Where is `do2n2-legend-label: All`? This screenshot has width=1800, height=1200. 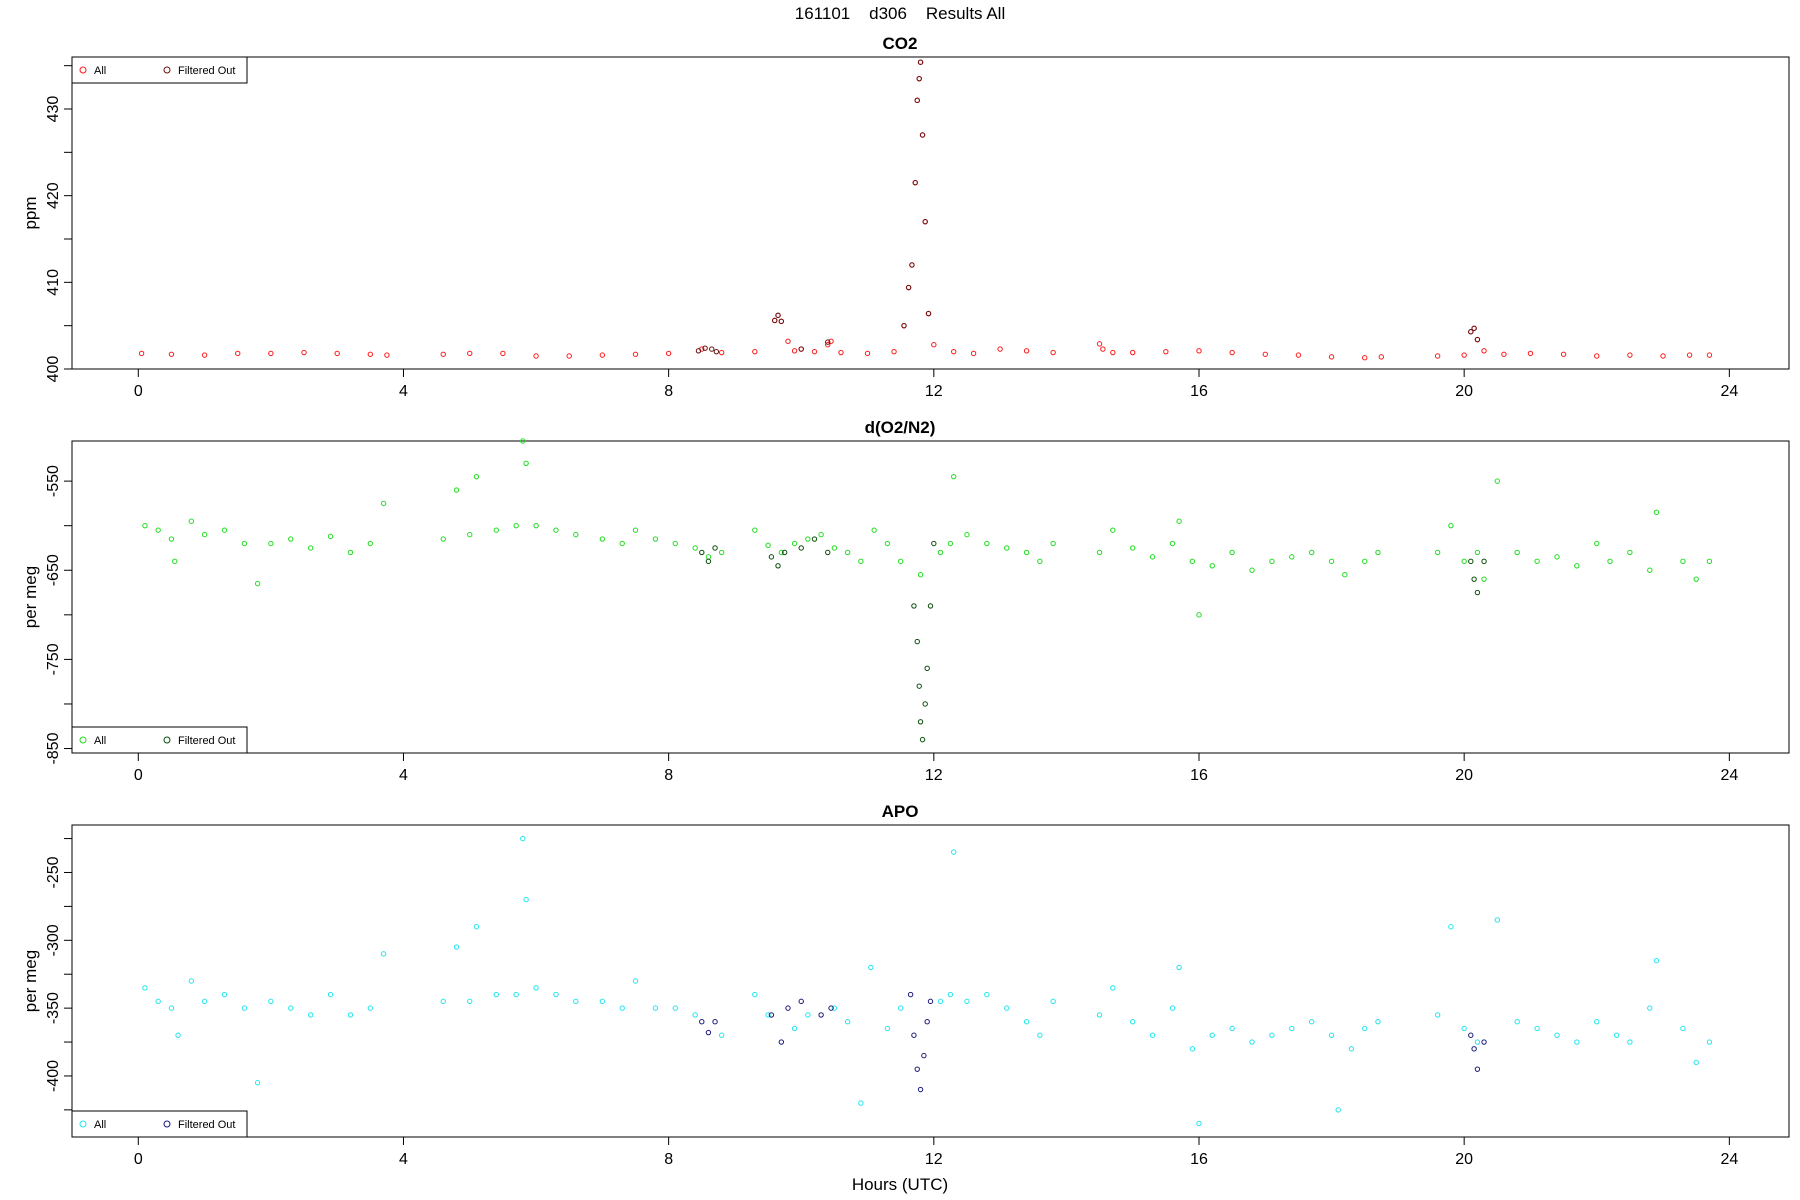 do2n2-legend-label: All is located at coordinates (100, 741).